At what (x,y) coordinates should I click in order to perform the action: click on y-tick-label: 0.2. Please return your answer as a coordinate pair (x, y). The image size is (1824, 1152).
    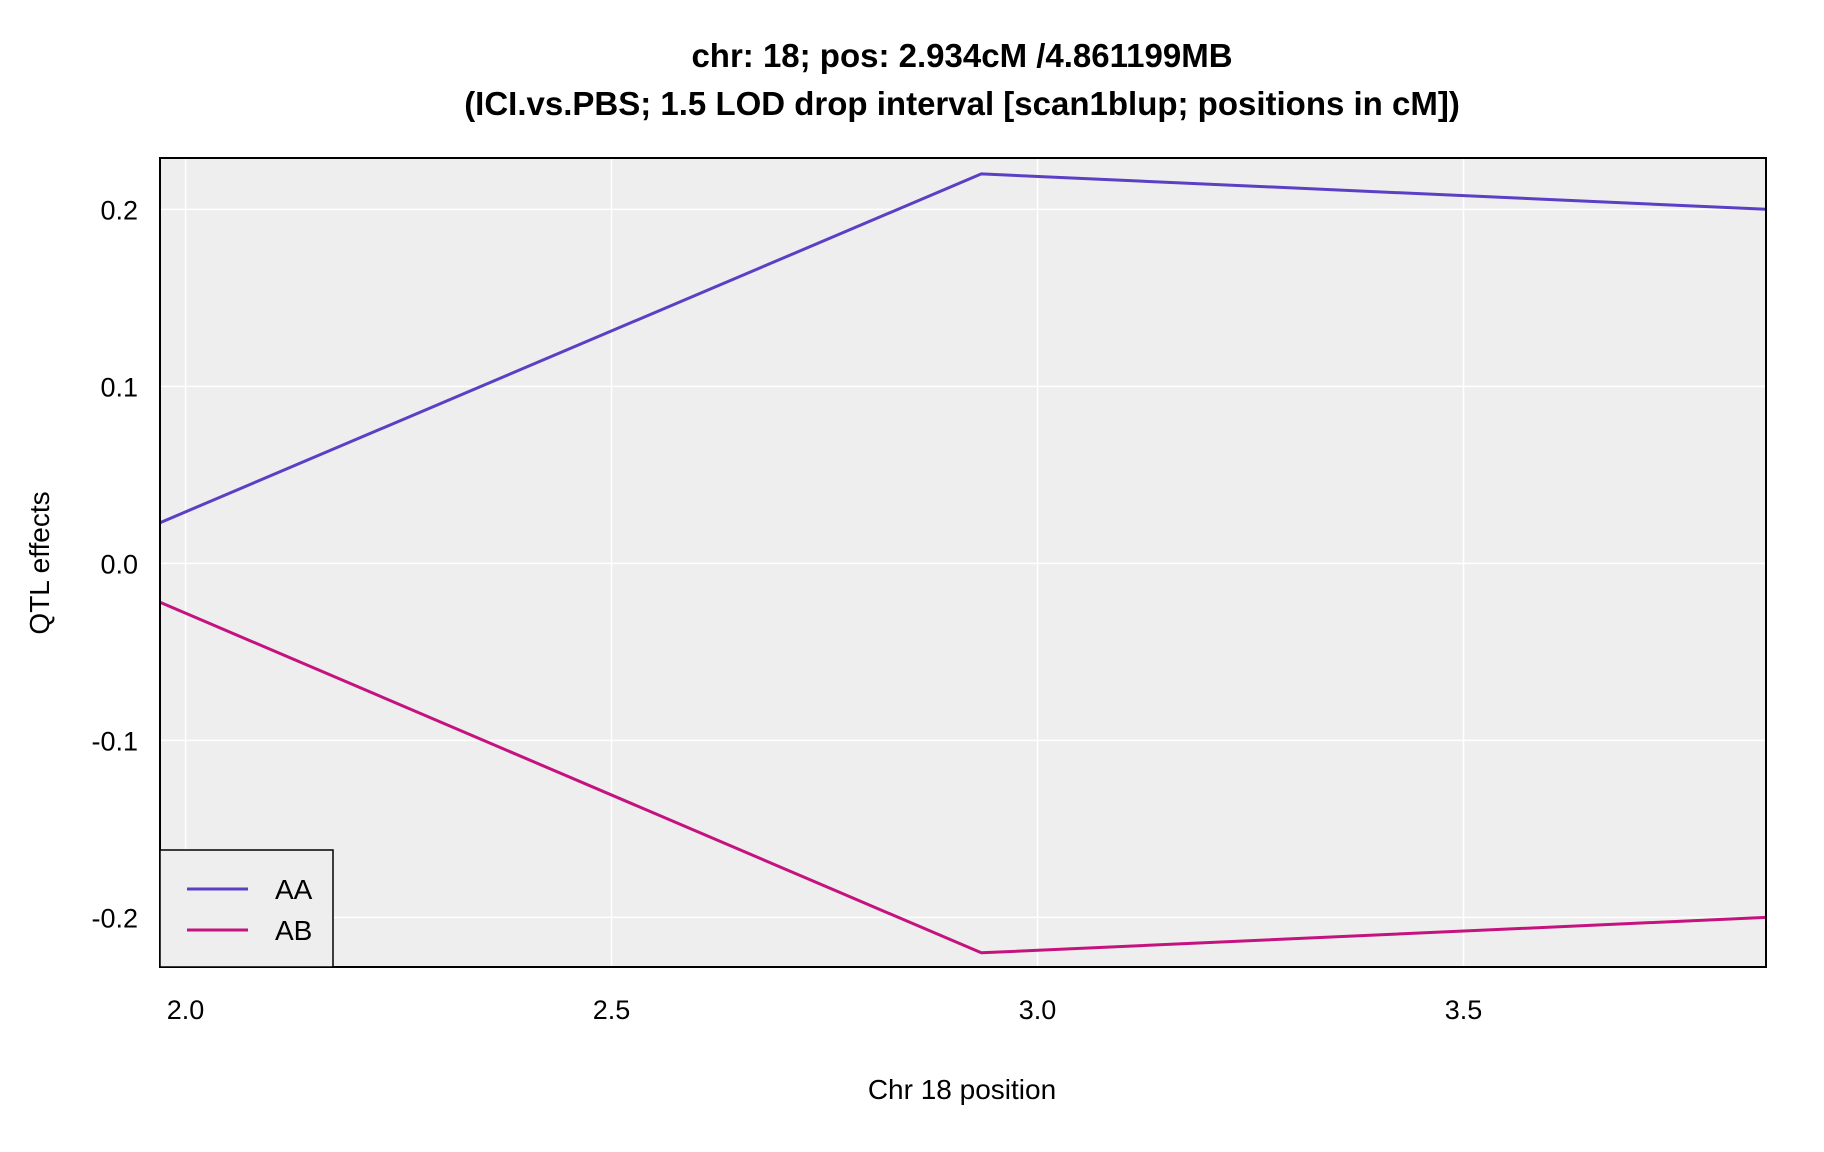
    Looking at the image, I should click on (119, 210).